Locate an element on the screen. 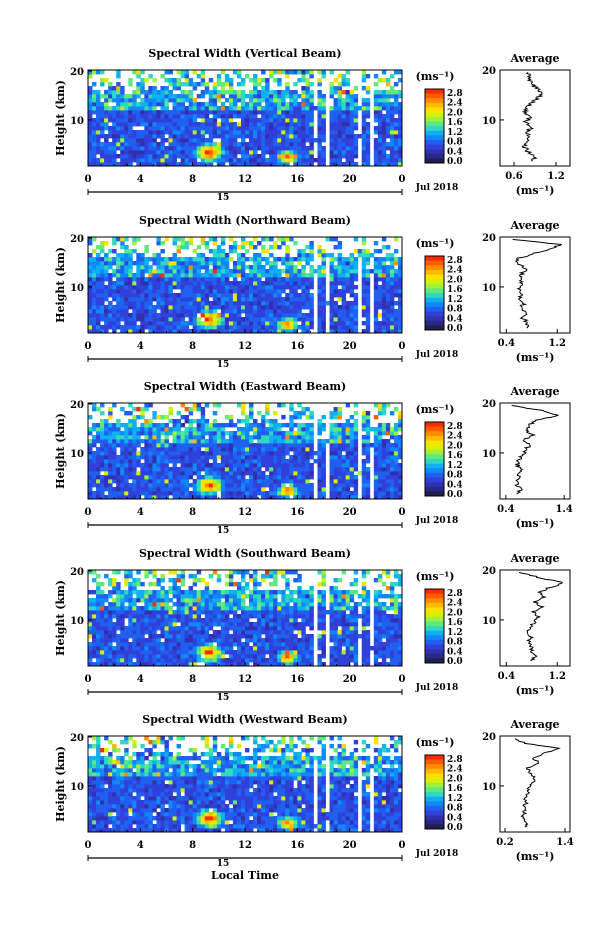 The width and height of the screenshot is (616, 929). y-tick-label: 20 is located at coordinates (77, 405).